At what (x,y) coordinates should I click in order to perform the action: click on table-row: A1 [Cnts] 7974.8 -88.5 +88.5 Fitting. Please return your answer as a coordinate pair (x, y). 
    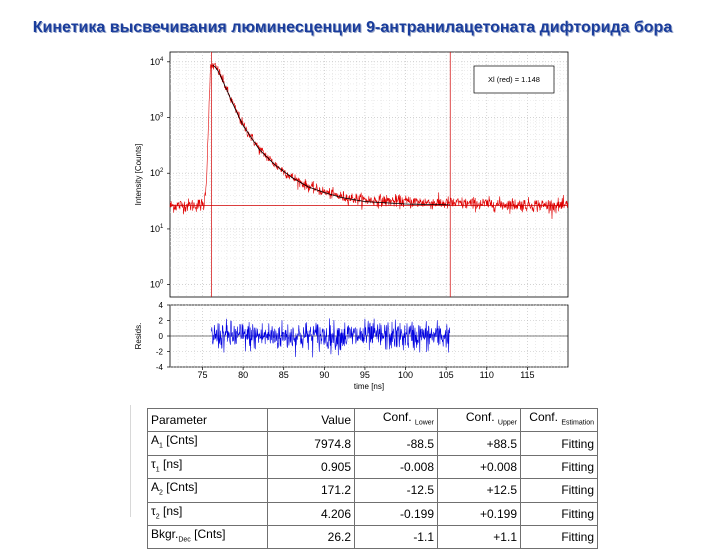
    Looking at the image, I should click on (372, 443).